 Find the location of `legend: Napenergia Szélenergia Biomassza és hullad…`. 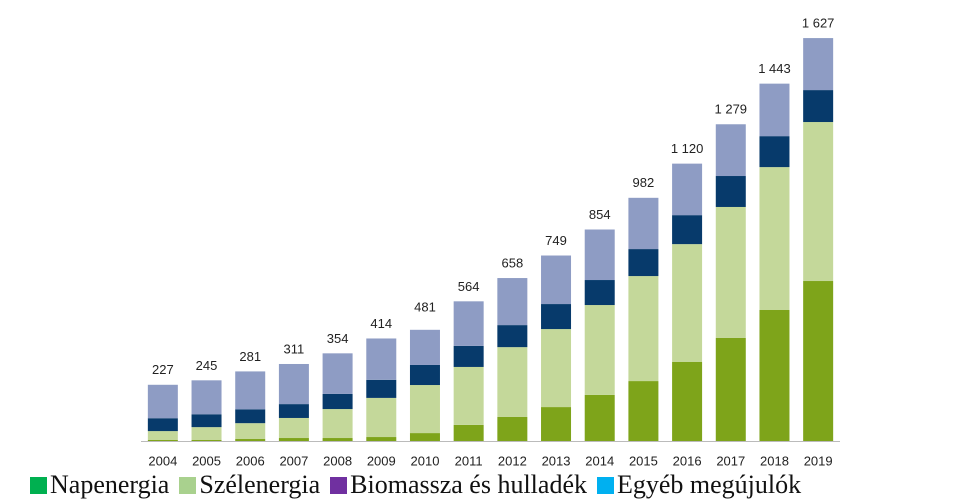

legend: Napenergia Szélenergia Biomassza és hullad… is located at coordinates (415, 485).